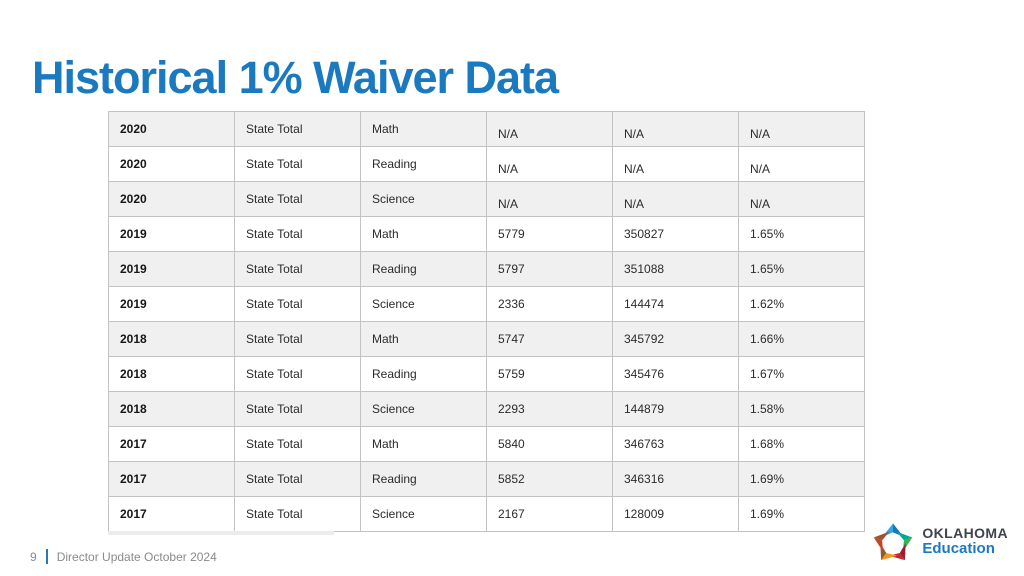 The image size is (1024, 576). I want to click on table-cell: 1.66%, so click(801, 339).